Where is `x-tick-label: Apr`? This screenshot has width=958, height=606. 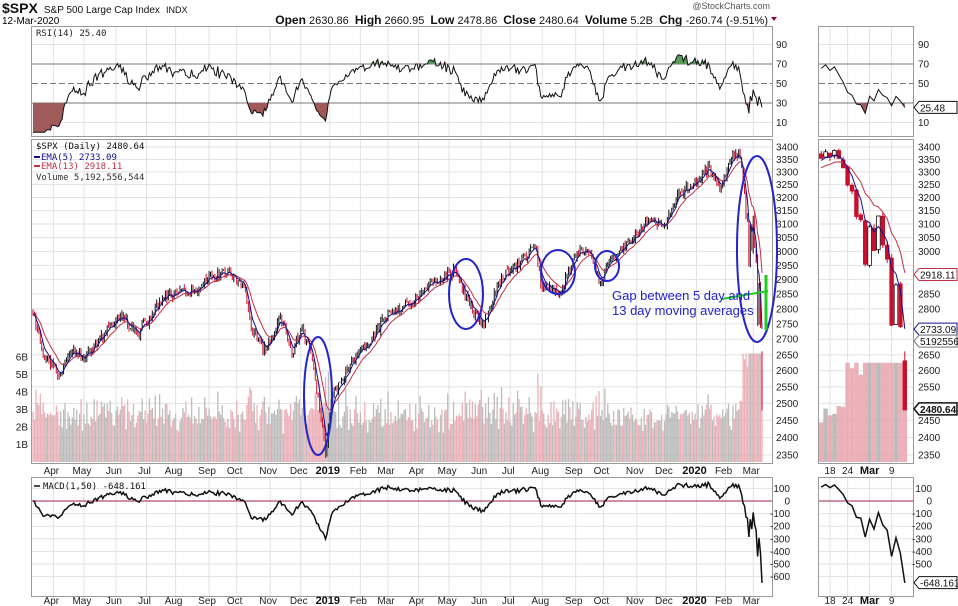 x-tick-label: Apr is located at coordinates (52, 471).